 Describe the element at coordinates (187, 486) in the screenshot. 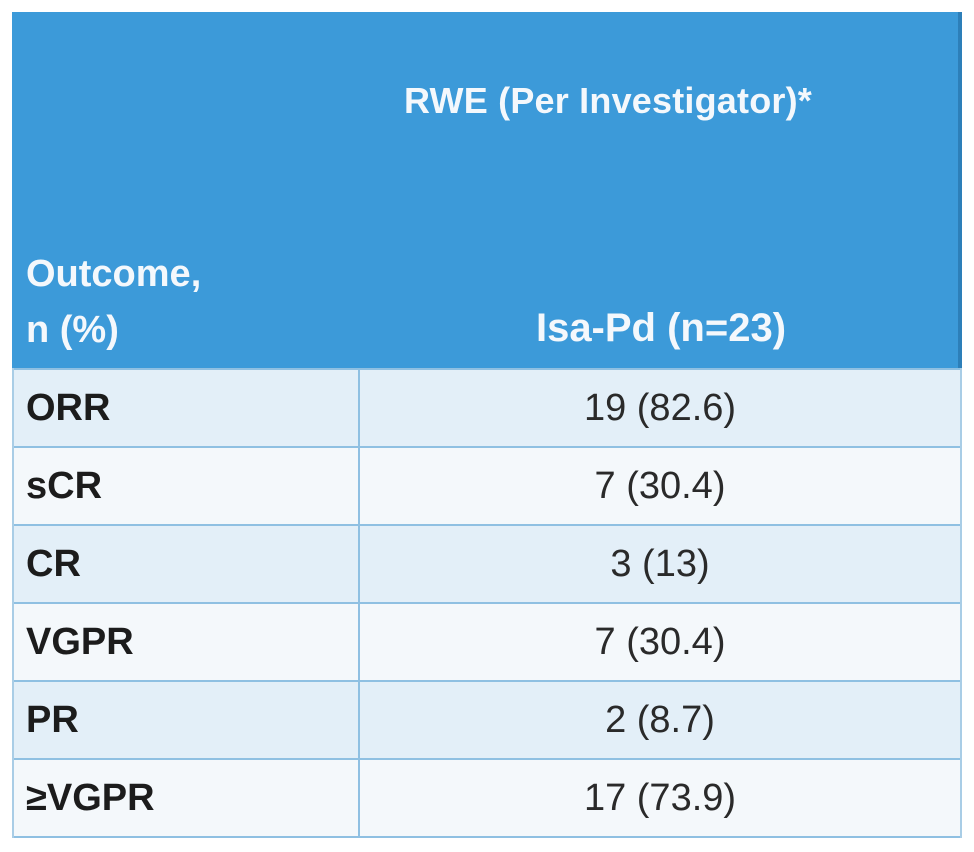

I see `row-label: sCR` at that location.